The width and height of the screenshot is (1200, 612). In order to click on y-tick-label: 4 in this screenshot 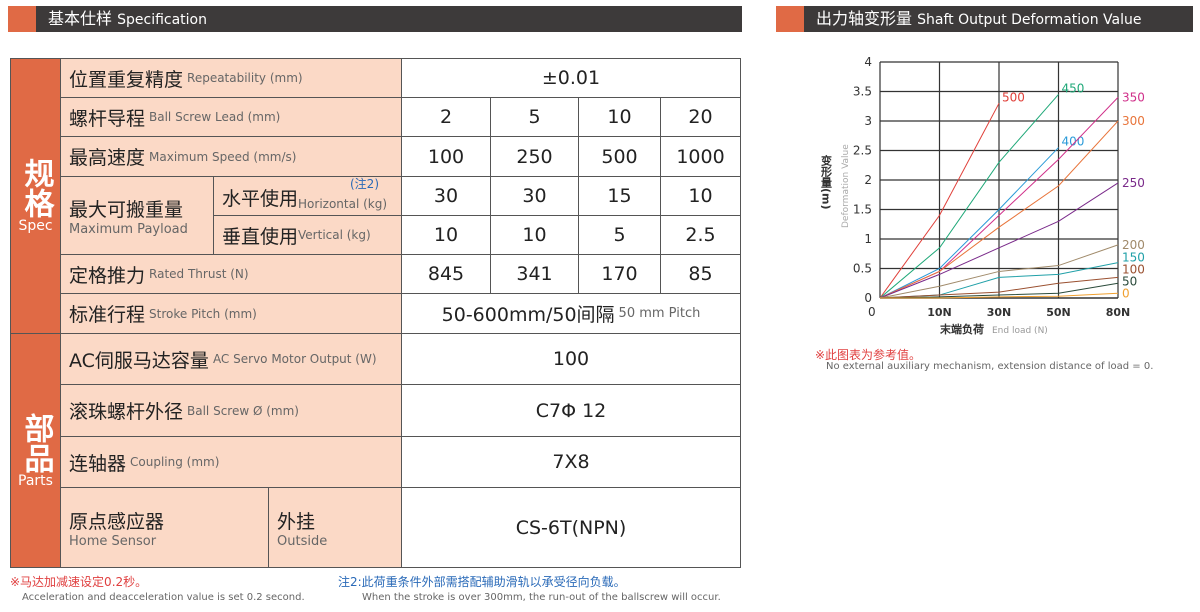, I will do `click(868, 62)`.